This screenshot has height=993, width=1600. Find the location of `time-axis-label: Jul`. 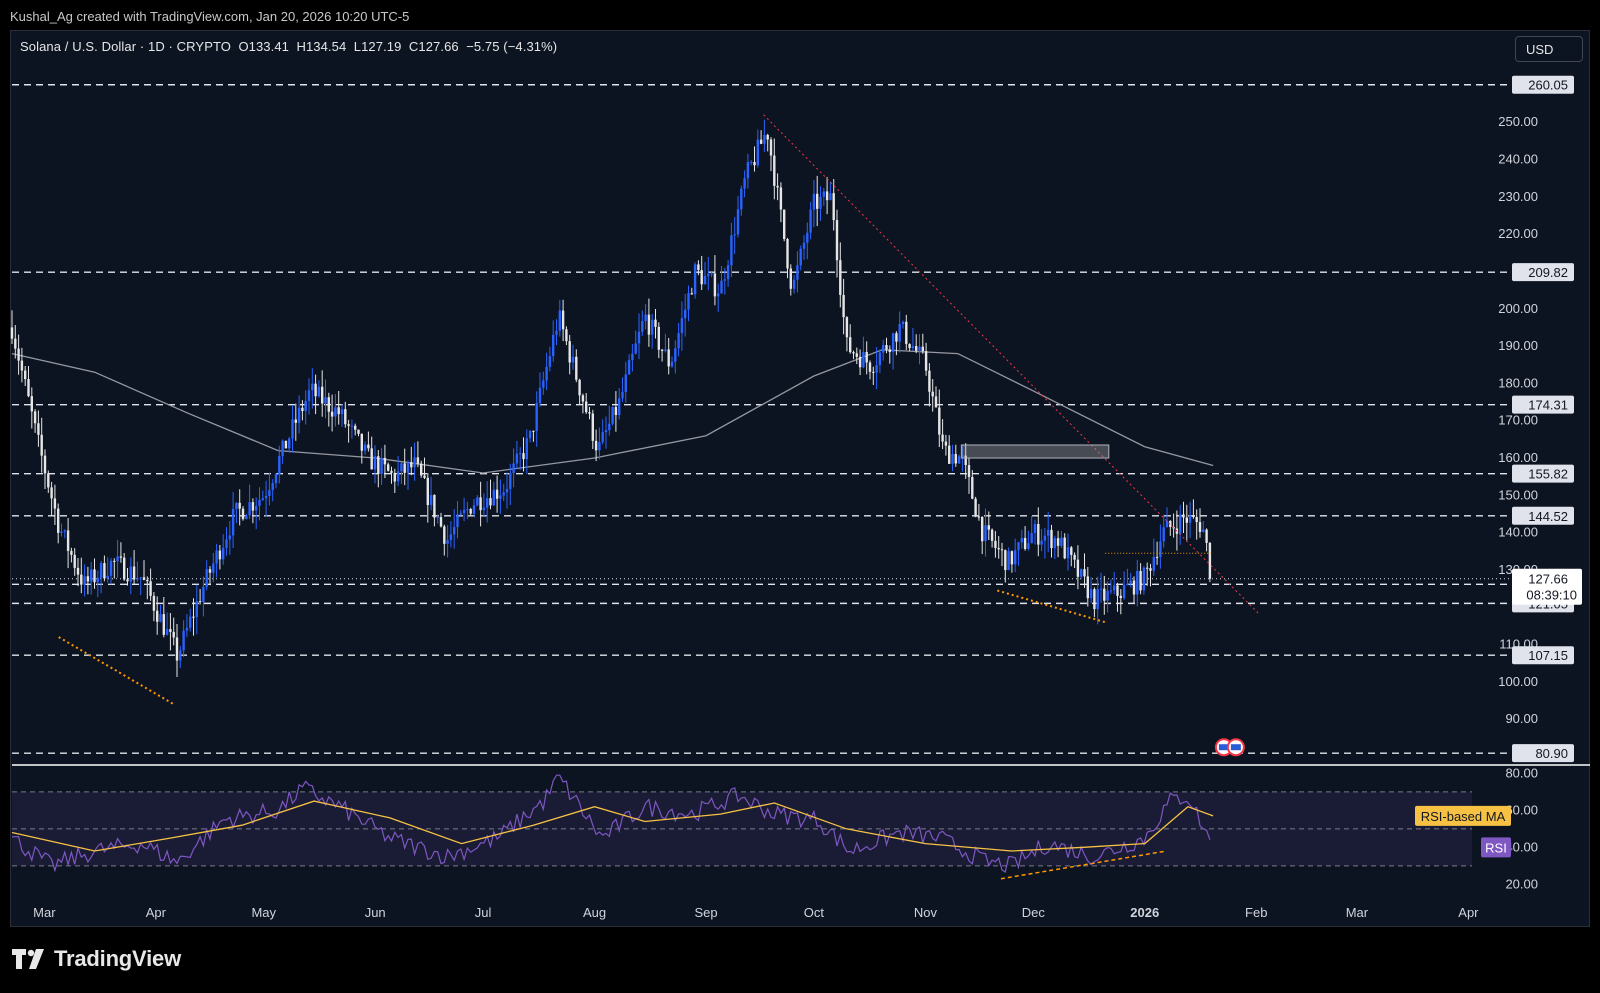

time-axis-label: Jul is located at coordinates (483, 912).